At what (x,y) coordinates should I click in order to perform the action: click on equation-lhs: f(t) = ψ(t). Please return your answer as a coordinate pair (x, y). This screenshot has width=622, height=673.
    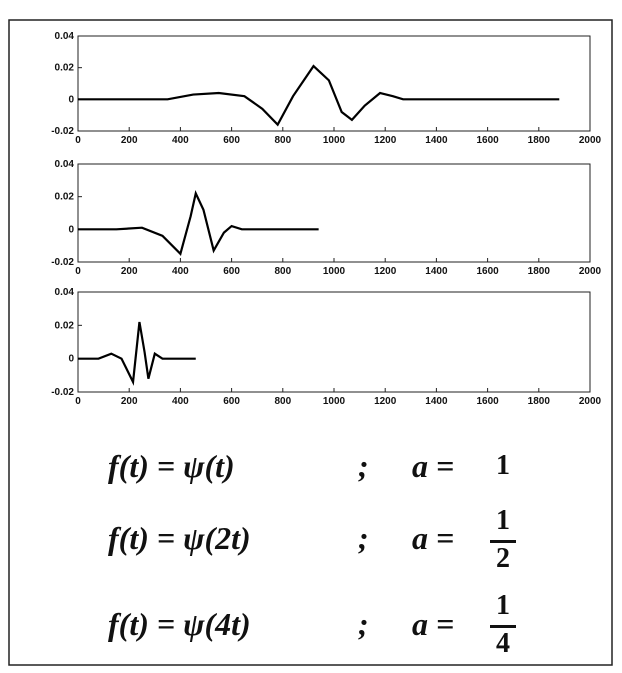
    Looking at the image, I should click on (171, 466).